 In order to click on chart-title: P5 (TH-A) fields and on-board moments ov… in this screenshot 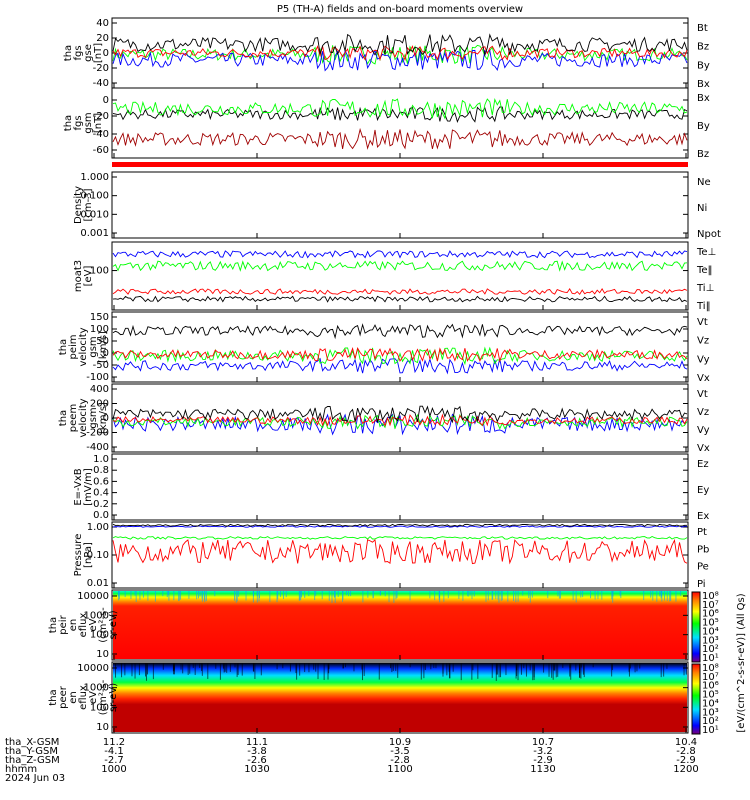, I will do `click(400, 9)`.